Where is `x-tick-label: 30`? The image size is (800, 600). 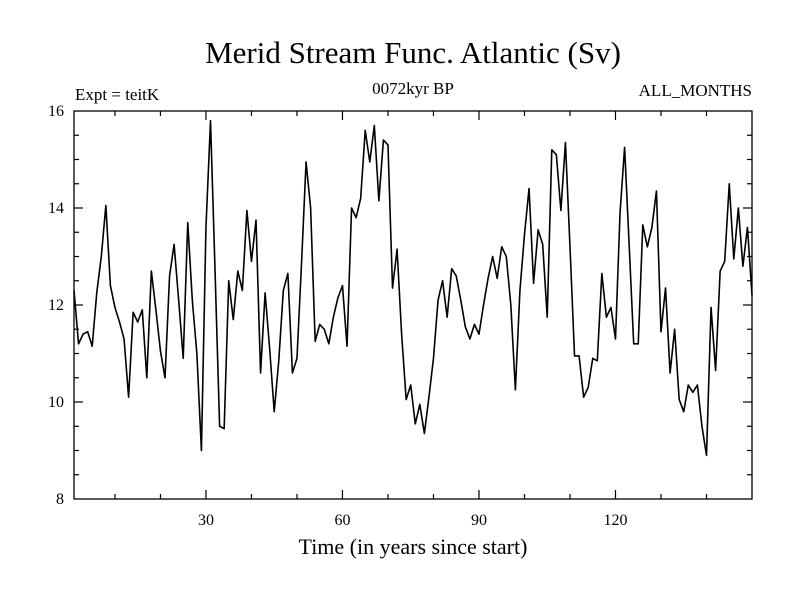 x-tick-label: 30 is located at coordinates (206, 520).